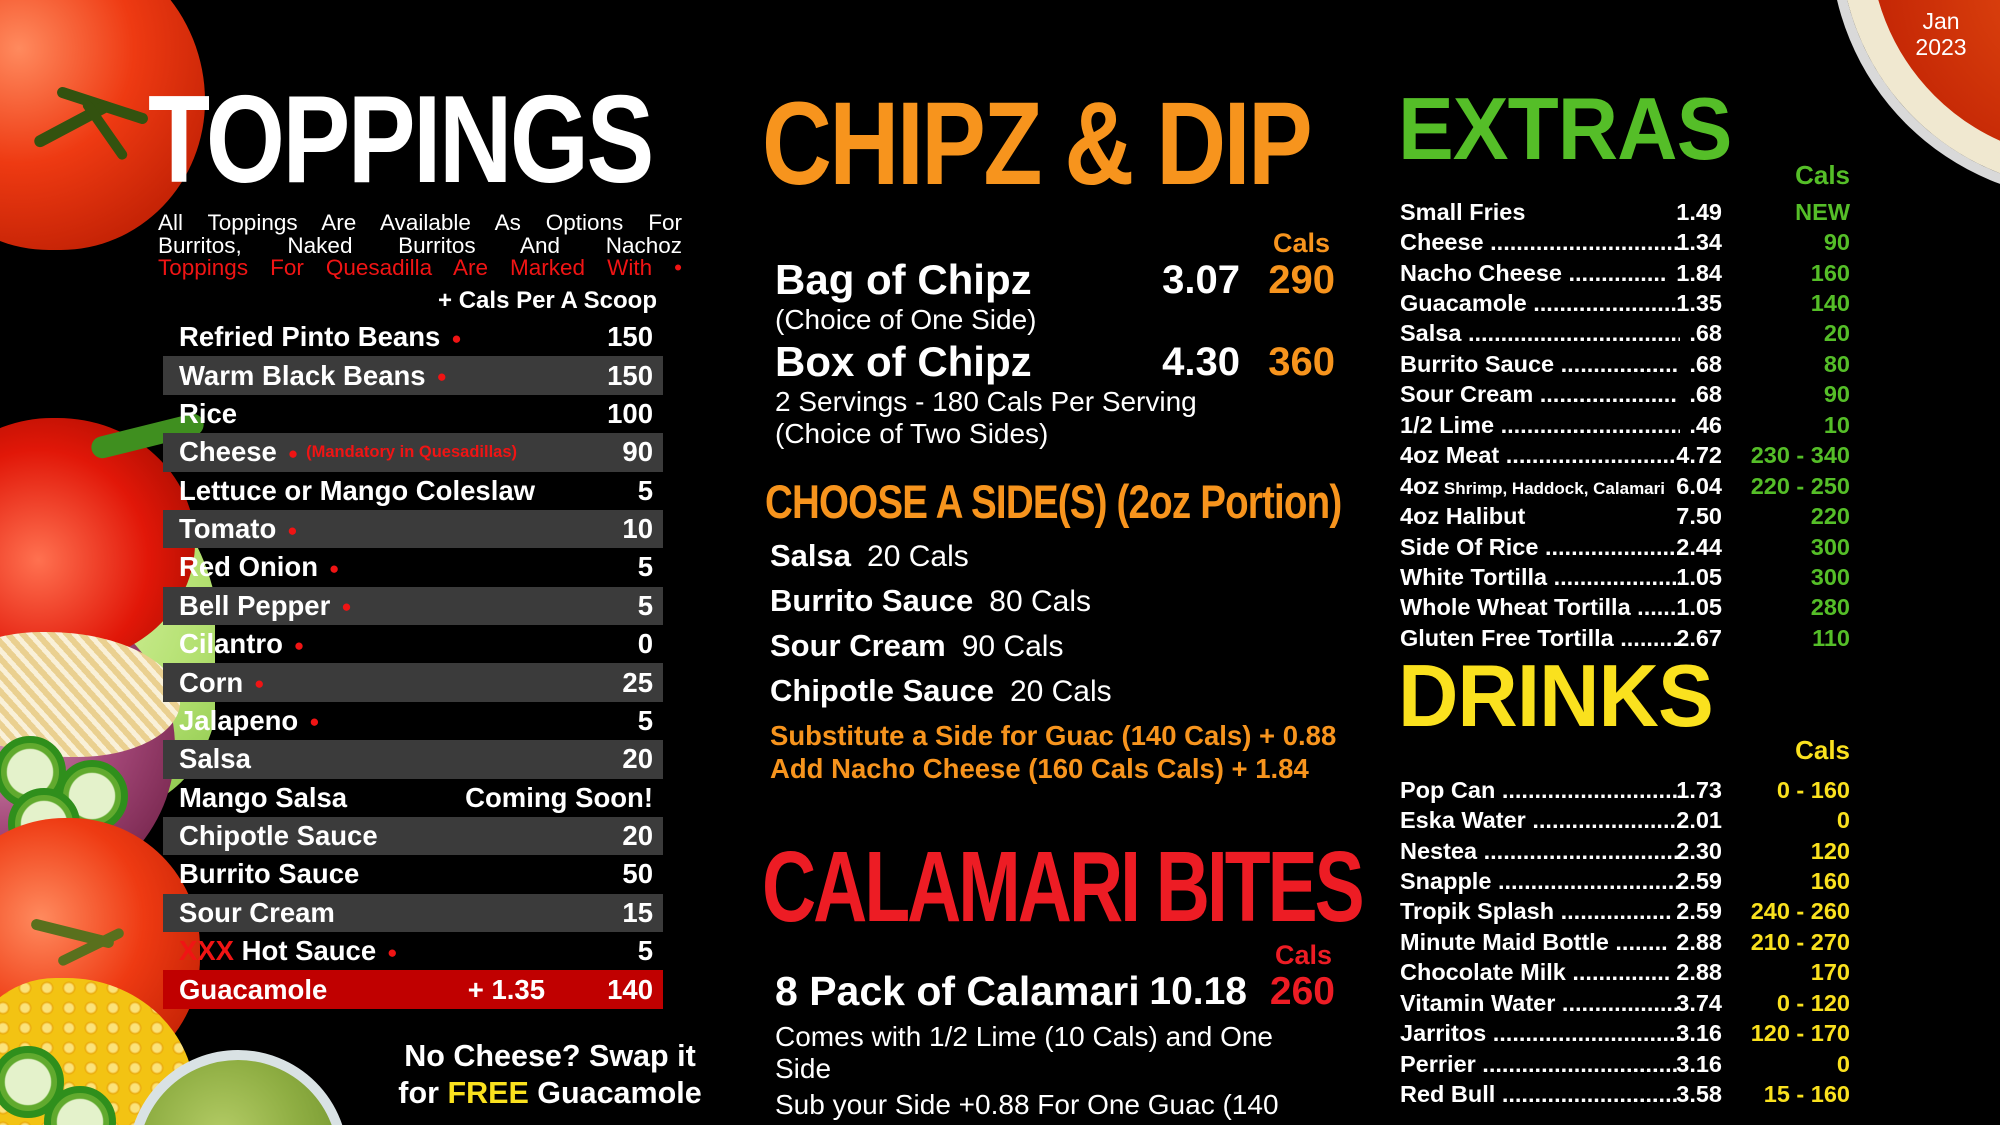 Image resolution: width=2000 pixels, height=1125 pixels. Describe the element at coordinates (413, 989) in the screenshot. I see `topping-row: Guacamole + 1.35 140` at that location.